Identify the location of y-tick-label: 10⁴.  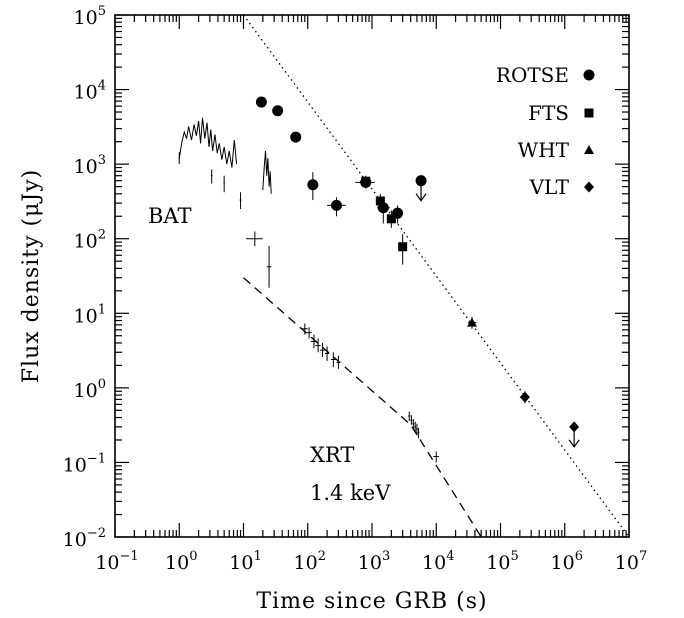
(90, 91).